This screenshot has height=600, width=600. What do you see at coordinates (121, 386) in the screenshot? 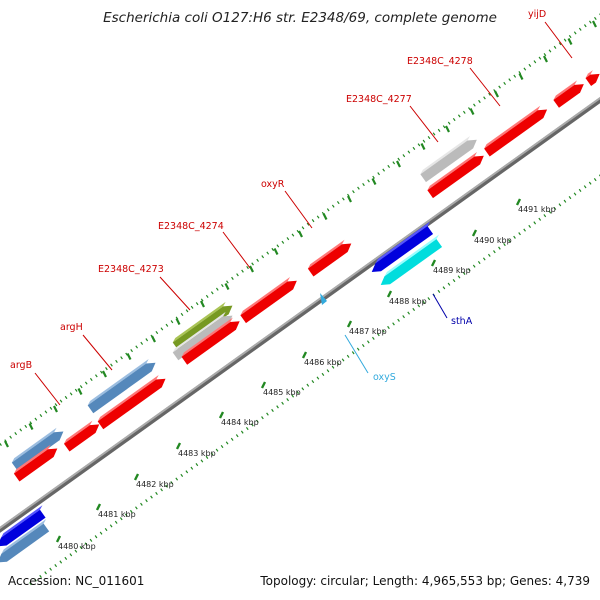
I see `gene-argH` at bounding box center [121, 386].